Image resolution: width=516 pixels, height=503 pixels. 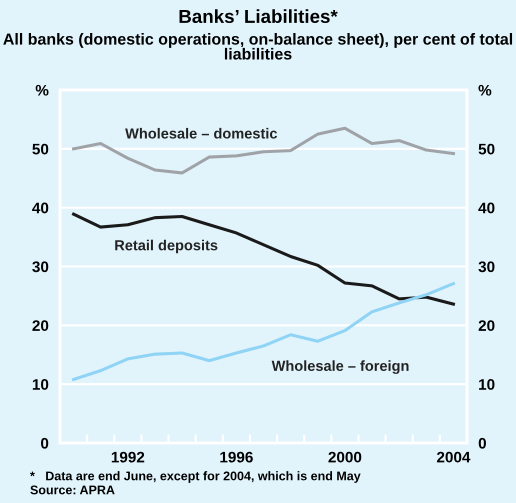 What do you see at coordinates (482, 443) in the screenshot?
I see `y2-tick-label: 0` at bounding box center [482, 443].